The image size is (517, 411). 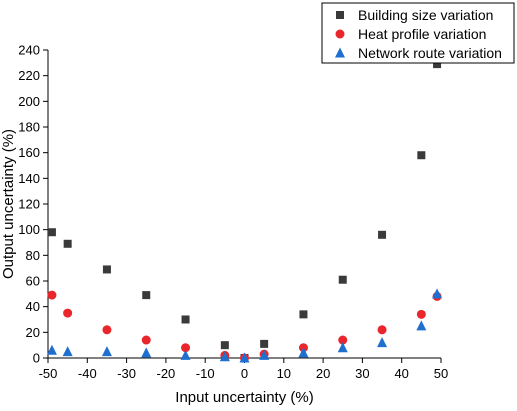 What do you see at coordinates (362, 373) in the screenshot?
I see `x-tick-label: 30` at bounding box center [362, 373].